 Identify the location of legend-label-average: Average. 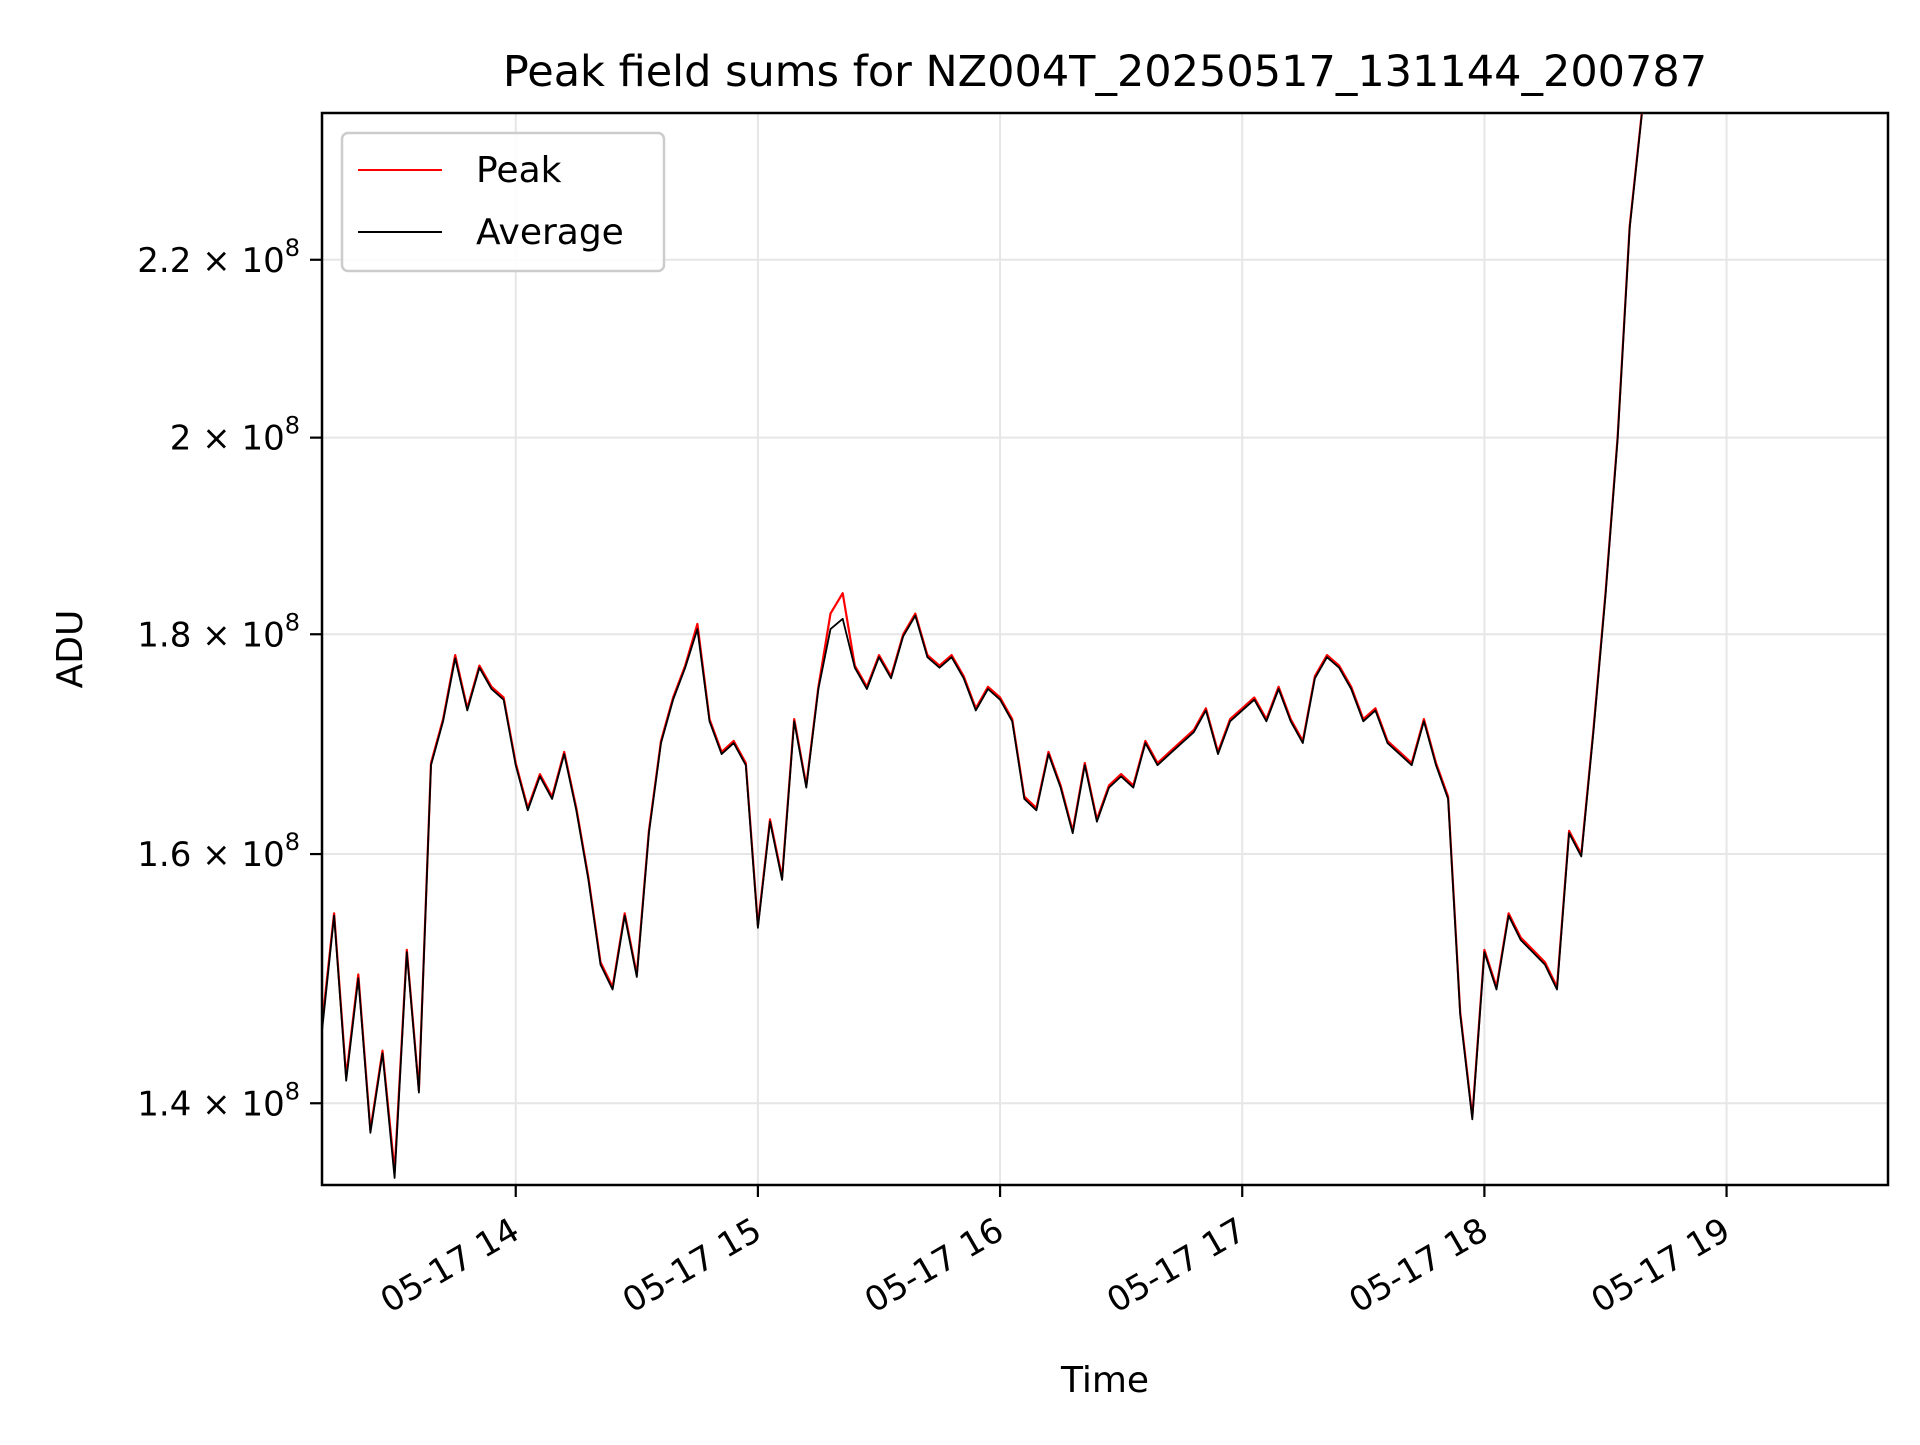
(550, 232).